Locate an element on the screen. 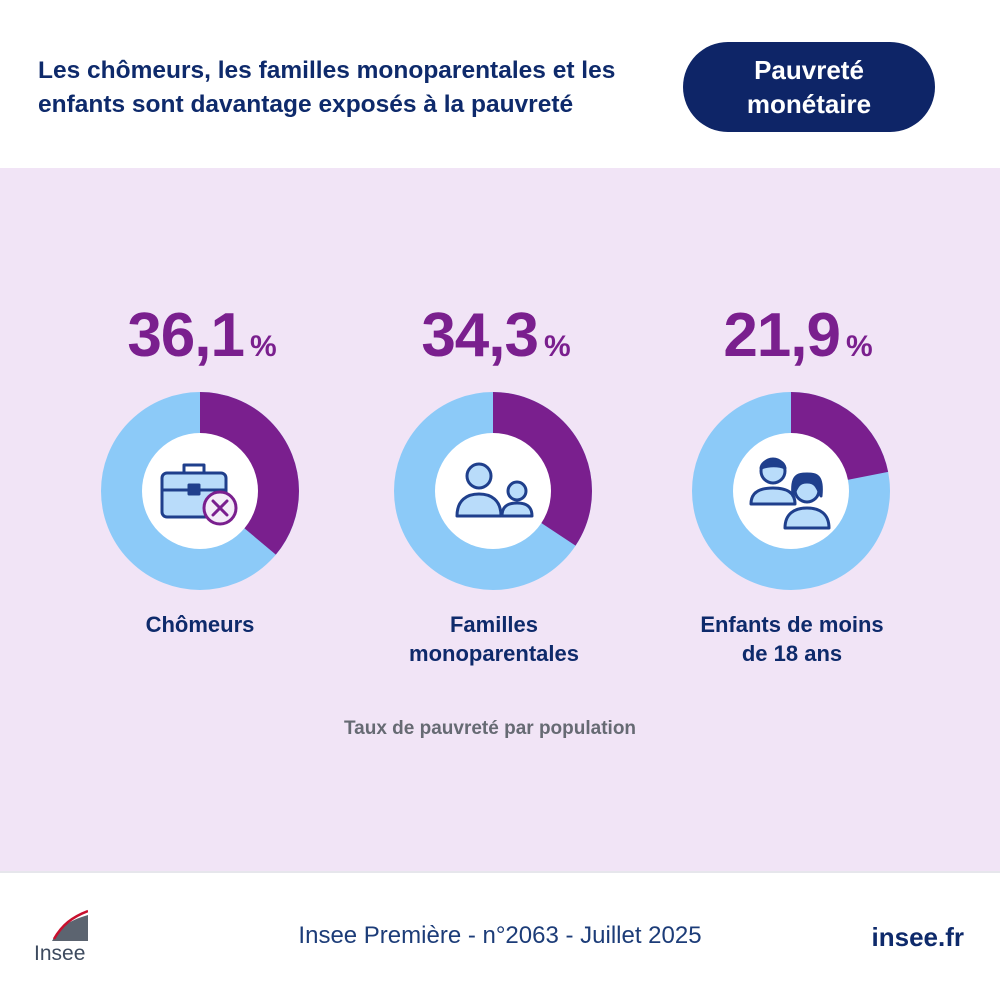 Image resolution: width=1000 pixels, height=1000 pixels. category-label-familles: Familles monoparentales is located at coordinates (494, 639).